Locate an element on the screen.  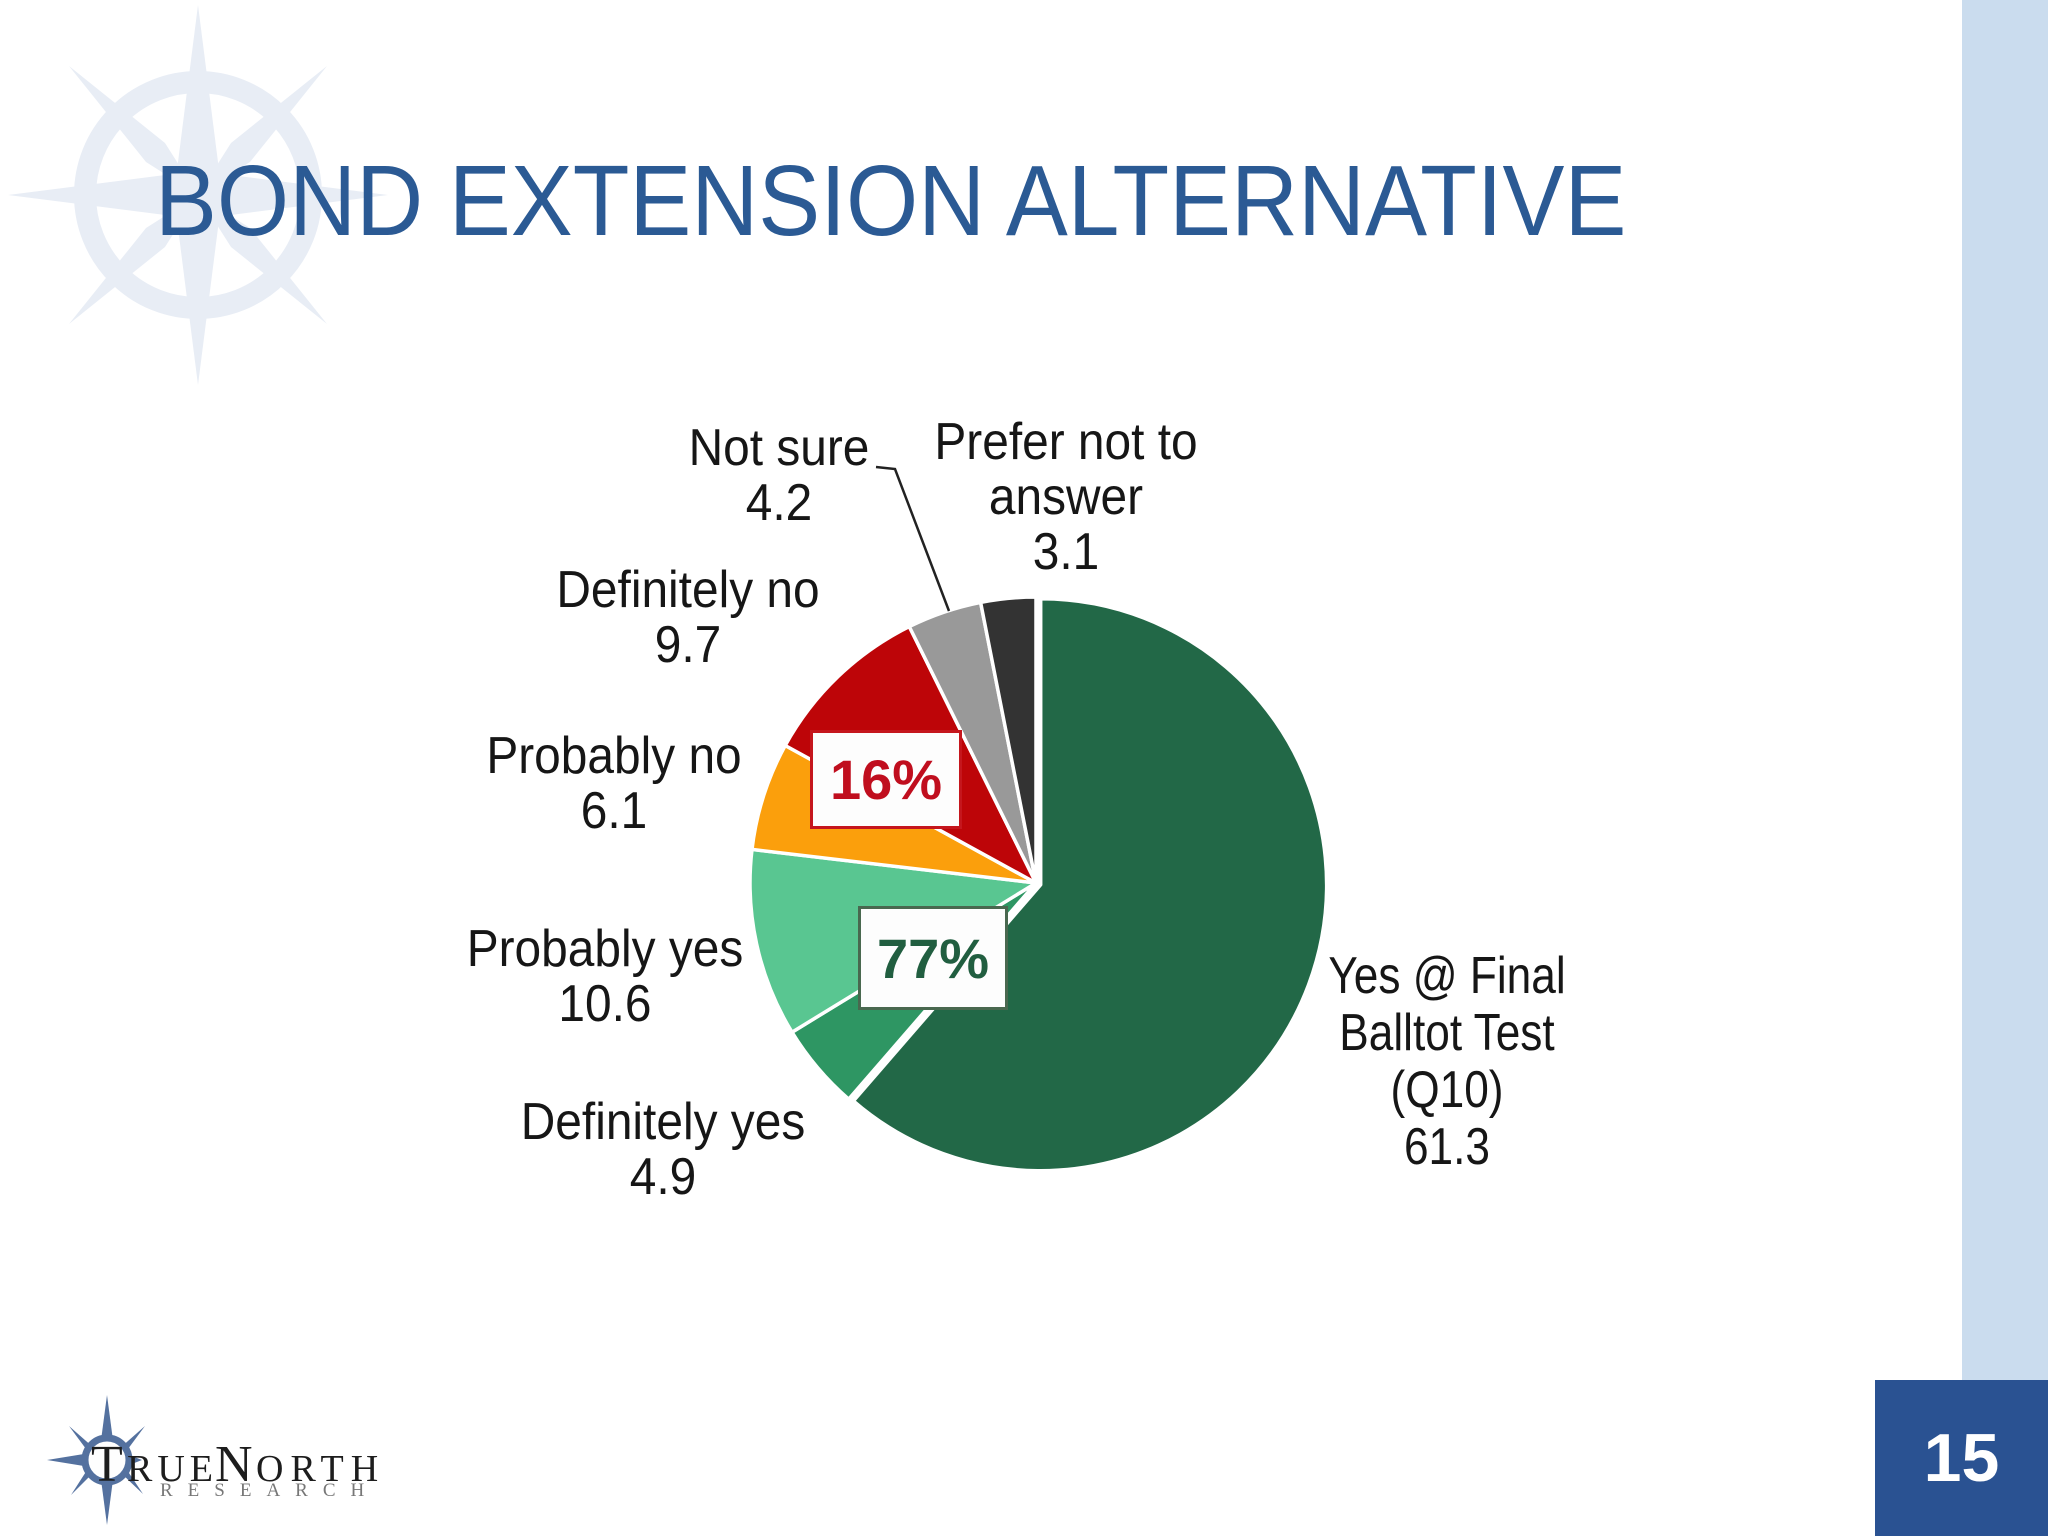
svg-text: RUE is located at coordinates (172, 1469).